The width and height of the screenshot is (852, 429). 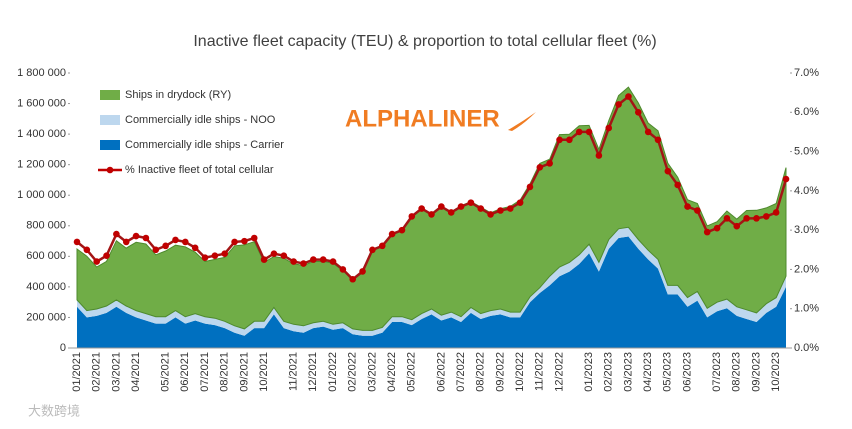 What do you see at coordinates (589, 372) in the screenshot?
I see `x-tick-label: 01/2023` at bounding box center [589, 372].